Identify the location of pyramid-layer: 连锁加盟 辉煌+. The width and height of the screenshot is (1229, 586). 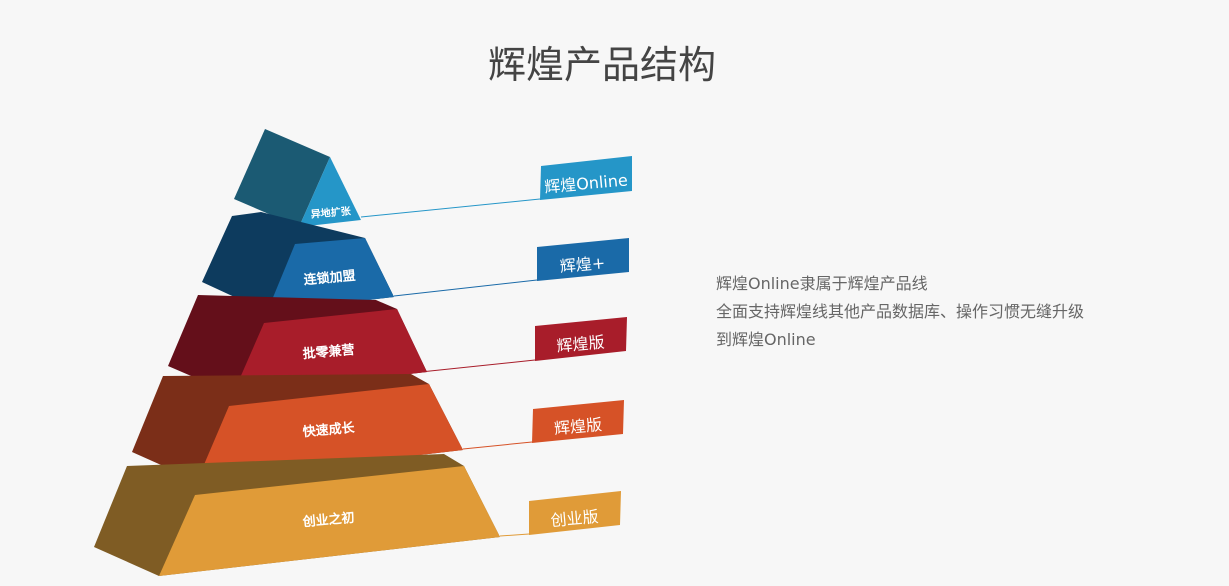
(415, 262).